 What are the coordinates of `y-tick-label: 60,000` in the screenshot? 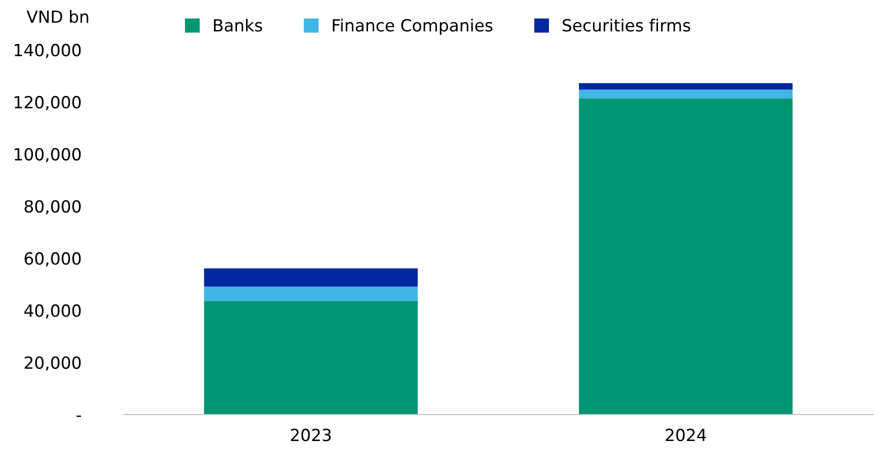 It's located at (52, 259).